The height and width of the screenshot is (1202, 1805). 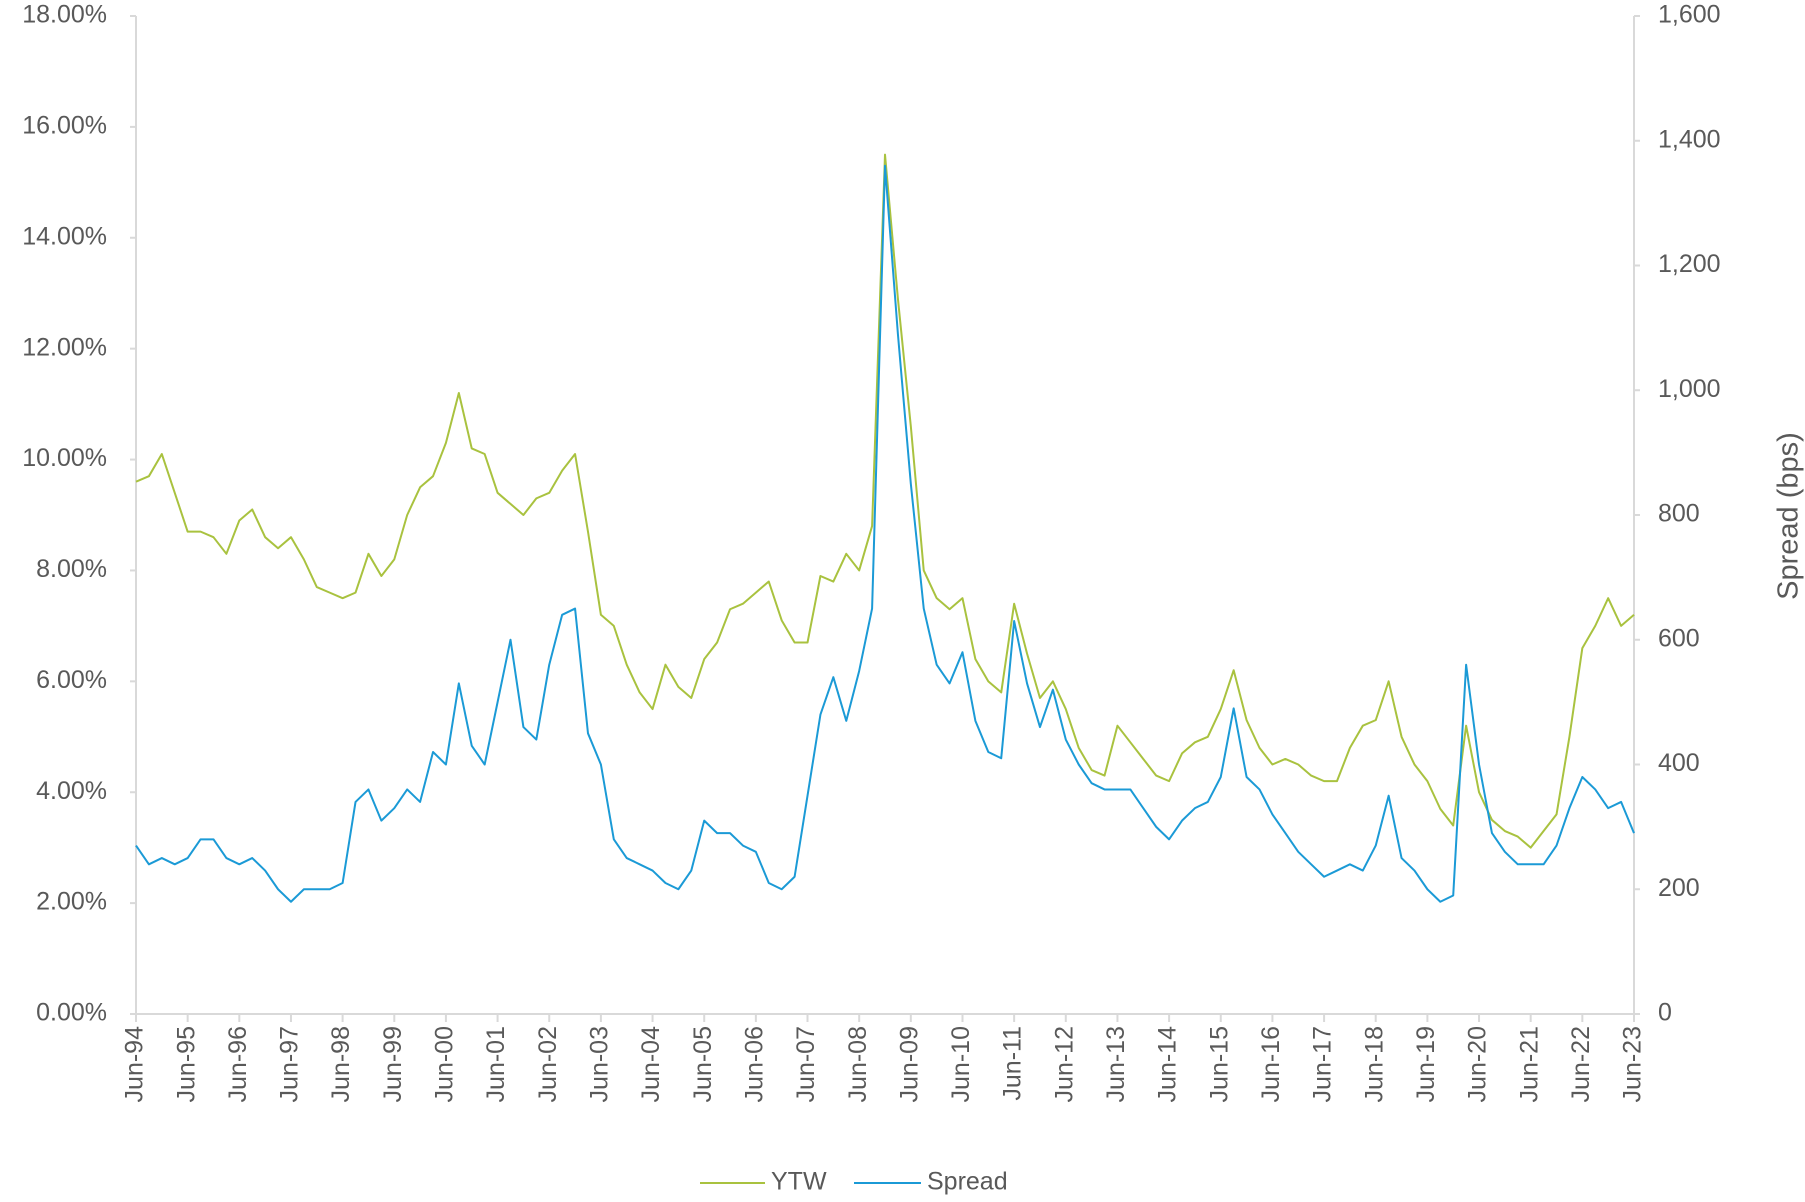 I want to click on x-tick-label: Jun-99, so click(x=393, y=1064).